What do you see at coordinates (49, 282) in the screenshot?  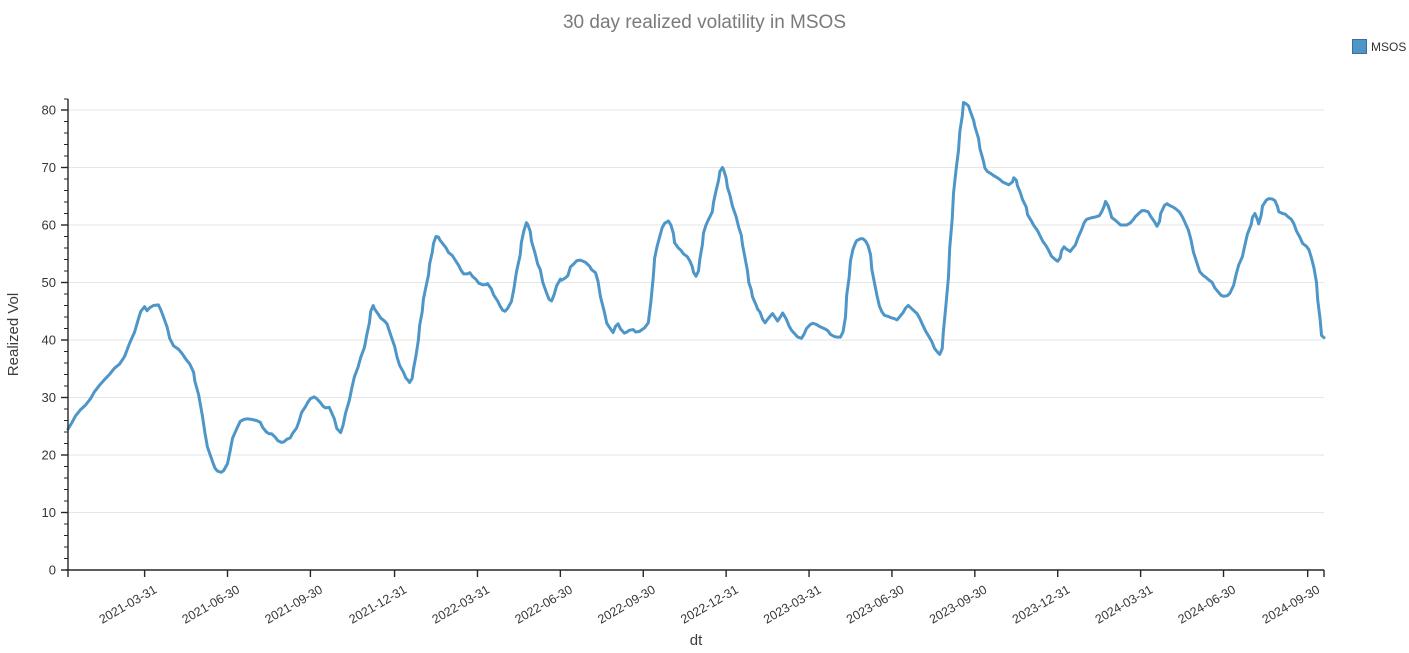 I see `y-tick-label-50: 50` at bounding box center [49, 282].